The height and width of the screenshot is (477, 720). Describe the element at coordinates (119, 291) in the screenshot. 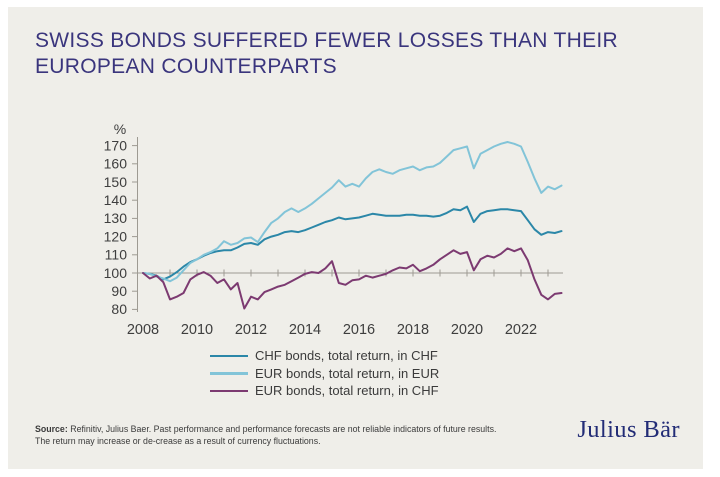

I see `y-tick-label: 90` at that location.